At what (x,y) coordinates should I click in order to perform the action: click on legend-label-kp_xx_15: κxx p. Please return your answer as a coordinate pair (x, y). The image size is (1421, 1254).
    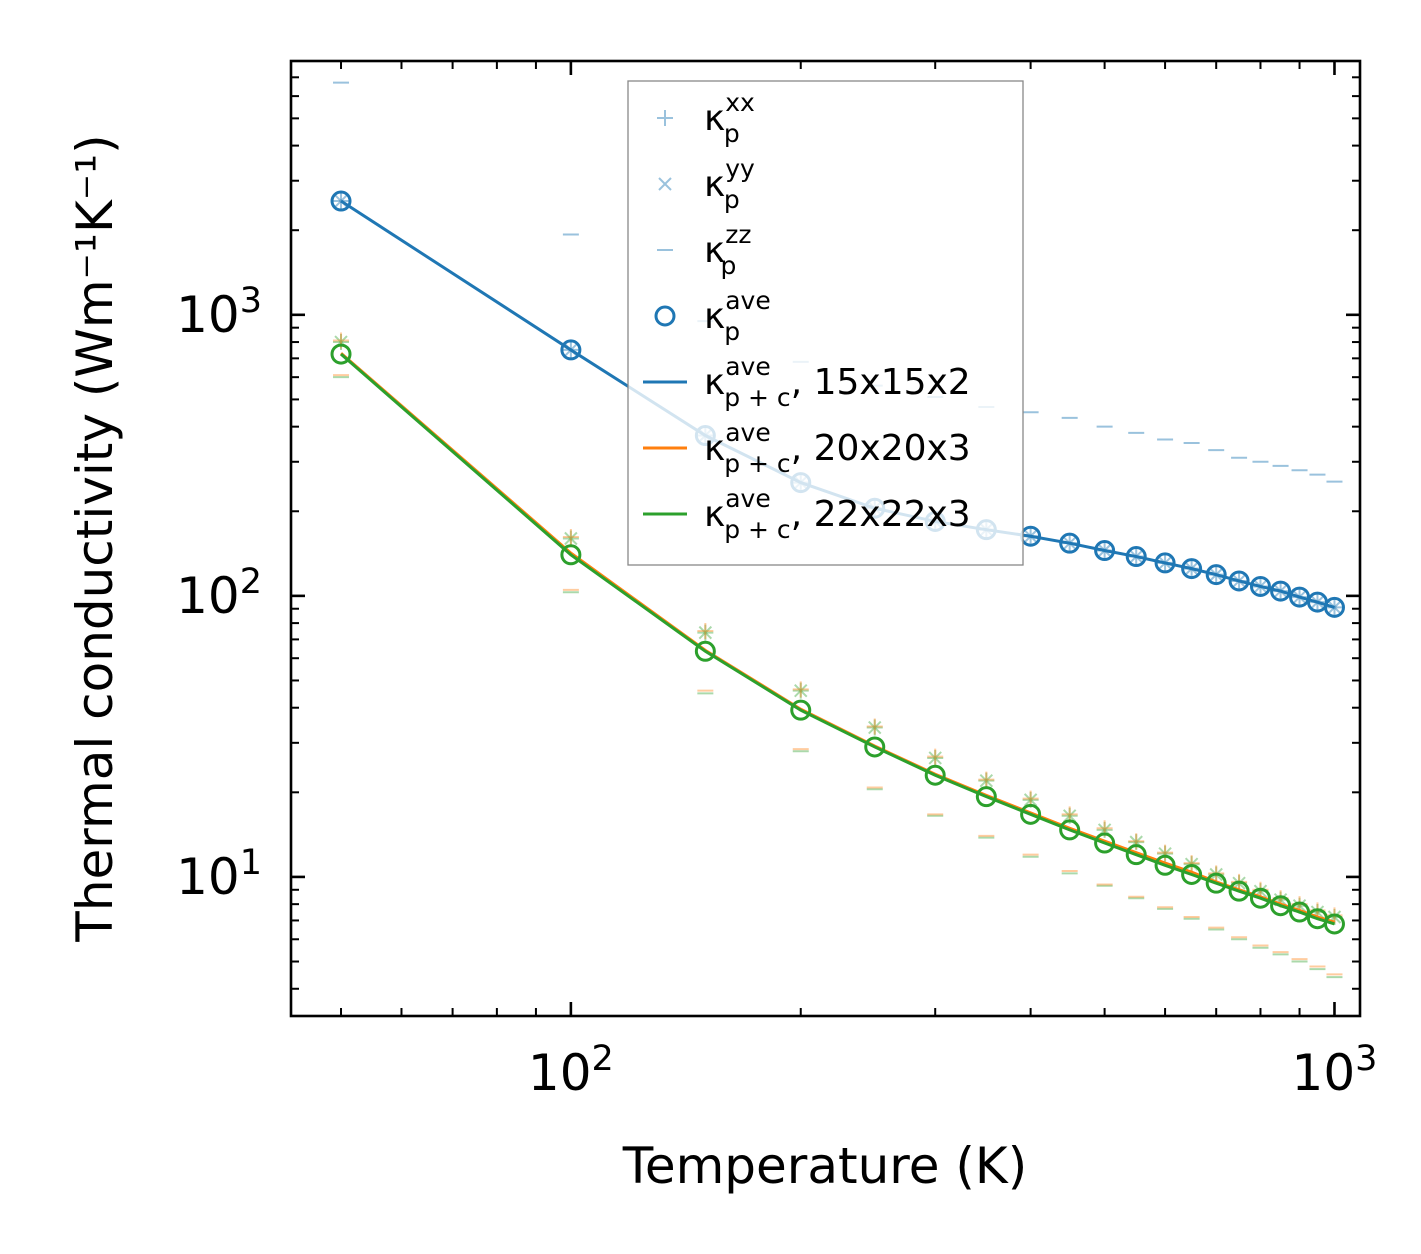
    Looking at the image, I should click on (729, 118).